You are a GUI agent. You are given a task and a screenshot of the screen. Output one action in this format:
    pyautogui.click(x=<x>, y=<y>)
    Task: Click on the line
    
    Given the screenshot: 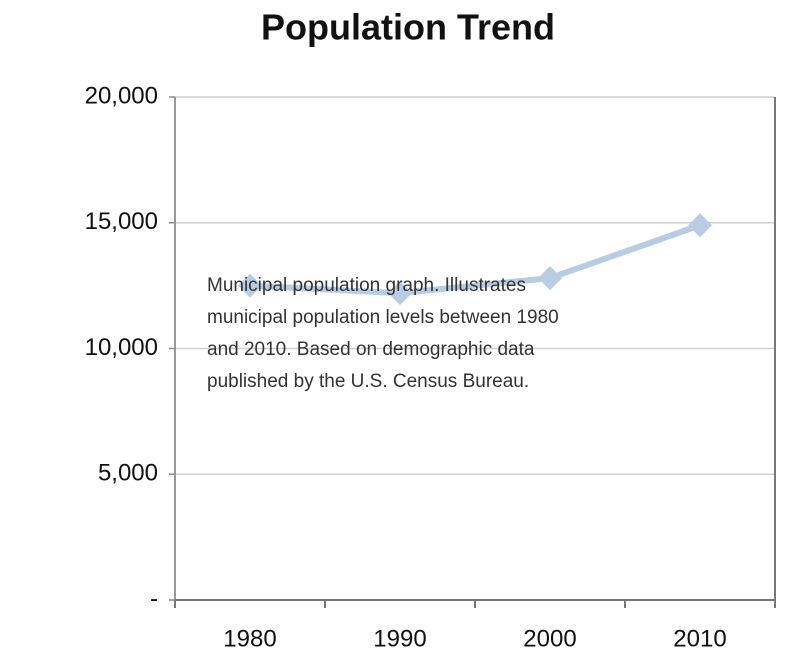 What is the action you would take?
    pyautogui.click(x=475, y=259)
    